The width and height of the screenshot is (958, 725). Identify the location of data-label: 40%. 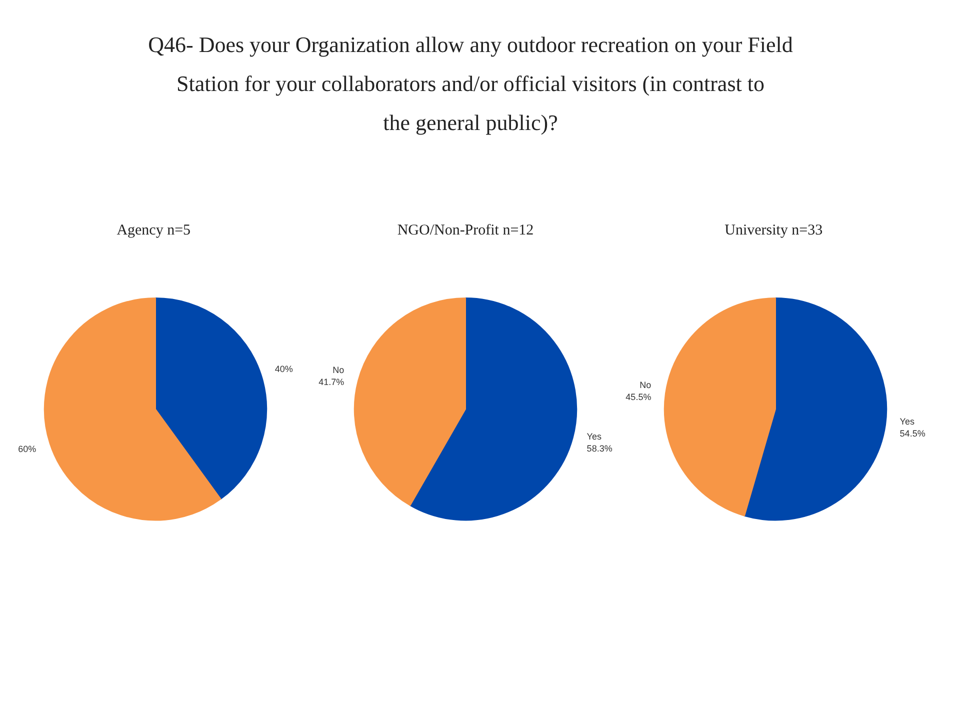
(283, 369).